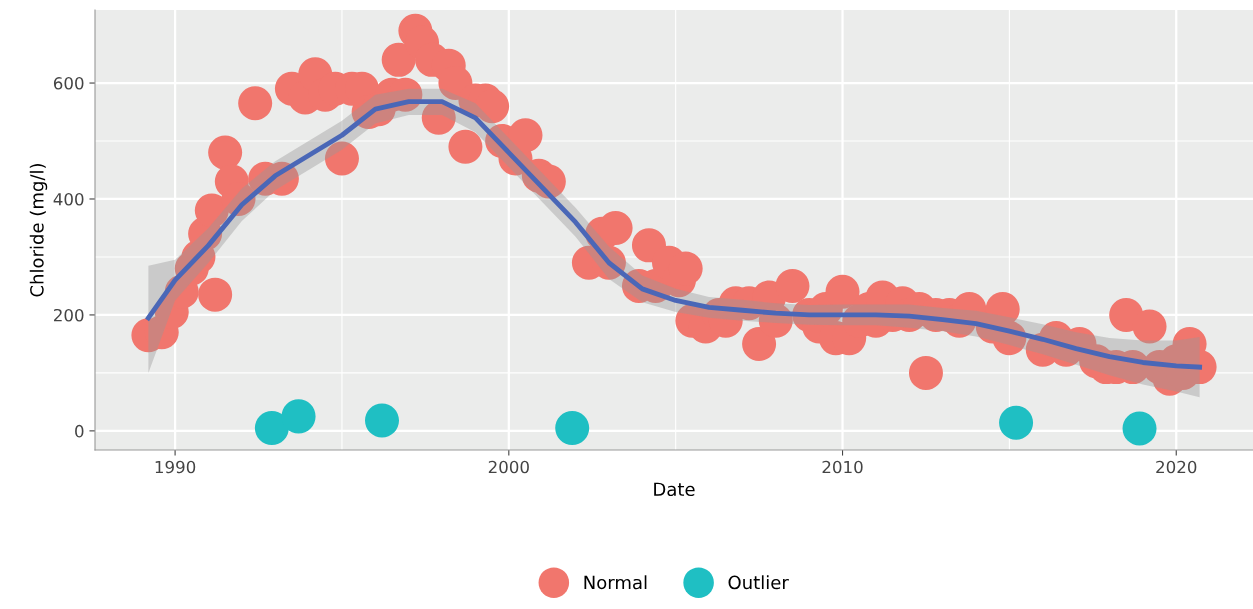 The image size is (1253, 609). What do you see at coordinates (1176, 467) in the screenshot?
I see `x-tick-label: 2020` at bounding box center [1176, 467].